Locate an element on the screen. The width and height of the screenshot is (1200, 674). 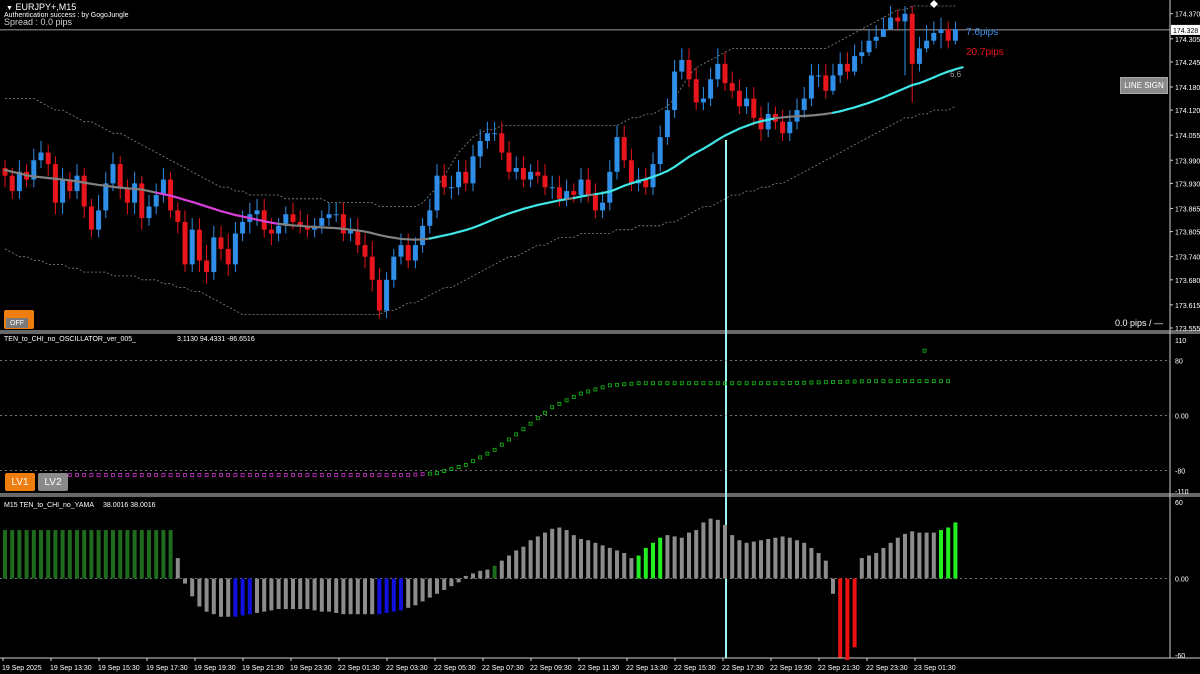
price-tick-label: 173.680 is located at coordinates (1187, 281).